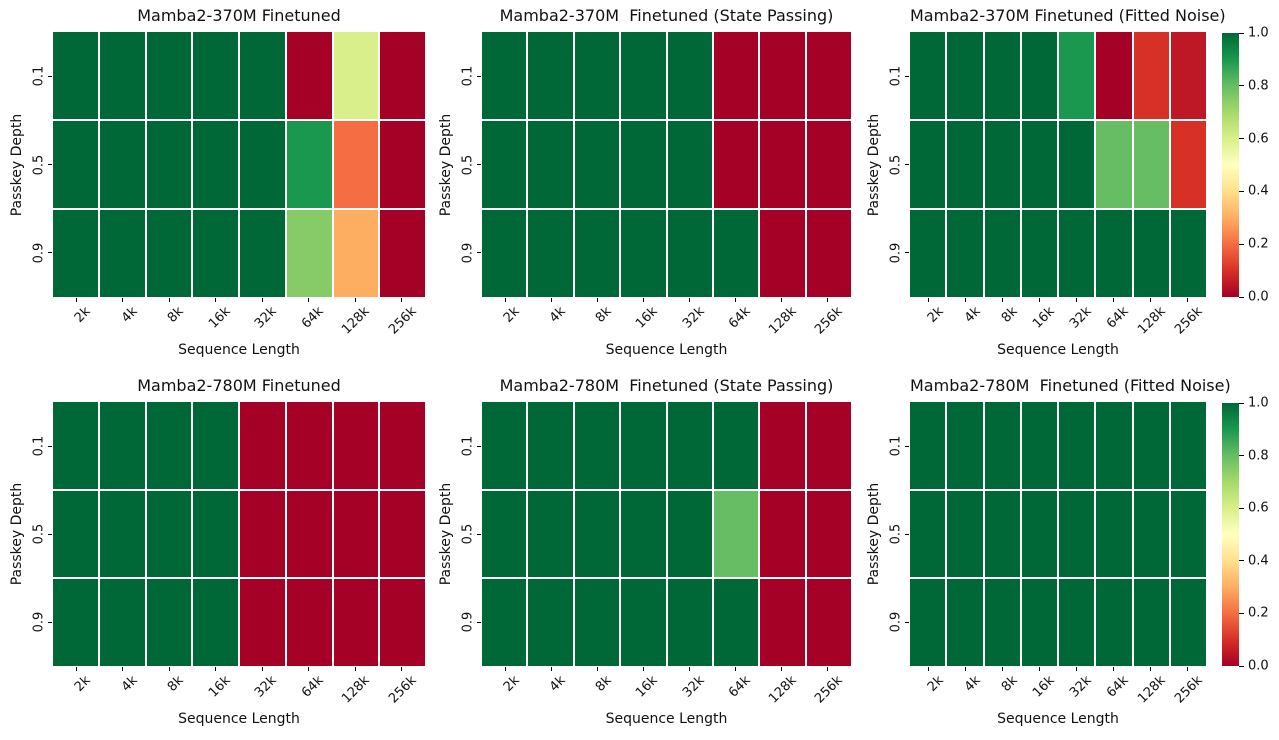 The image size is (1279, 740). I want to click on colorbar-tick-label: 1.0, so click(1258, 33).